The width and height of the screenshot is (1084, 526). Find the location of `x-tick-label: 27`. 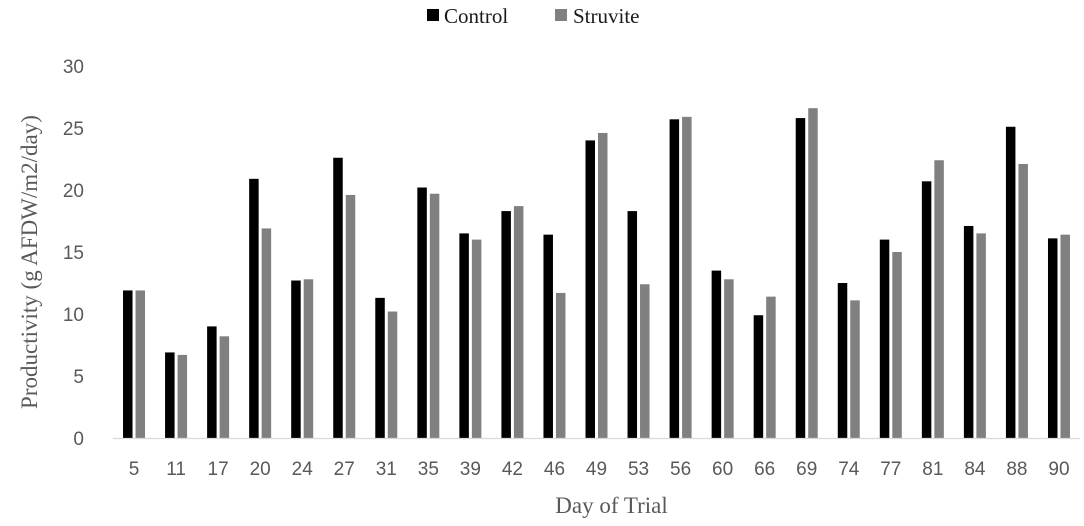

x-tick-label: 27 is located at coordinates (344, 469).